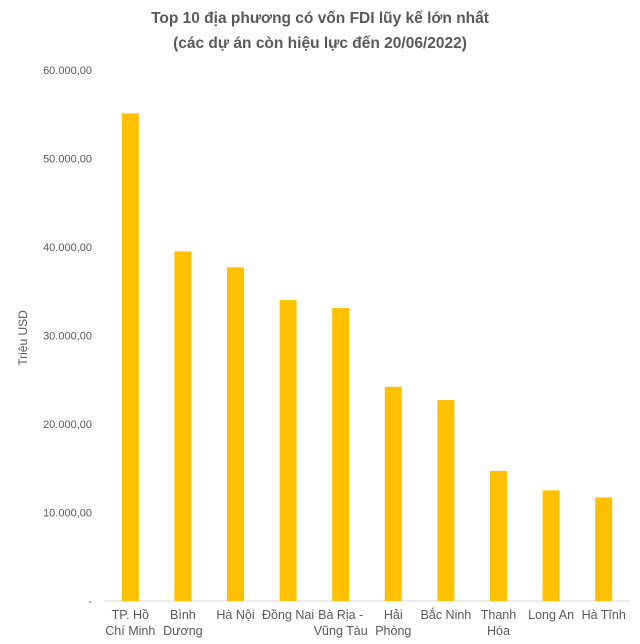  What do you see at coordinates (90, 602) in the screenshot?
I see `y-tick-label: -` at bounding box center [90, 602].